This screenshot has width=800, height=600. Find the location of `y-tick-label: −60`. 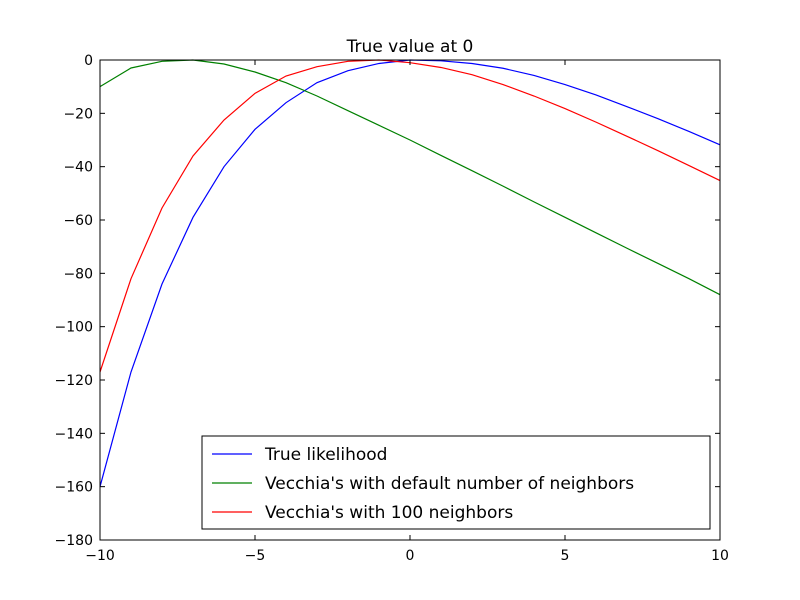

y-tick-label: −60 is located at coordinates (78, 221).